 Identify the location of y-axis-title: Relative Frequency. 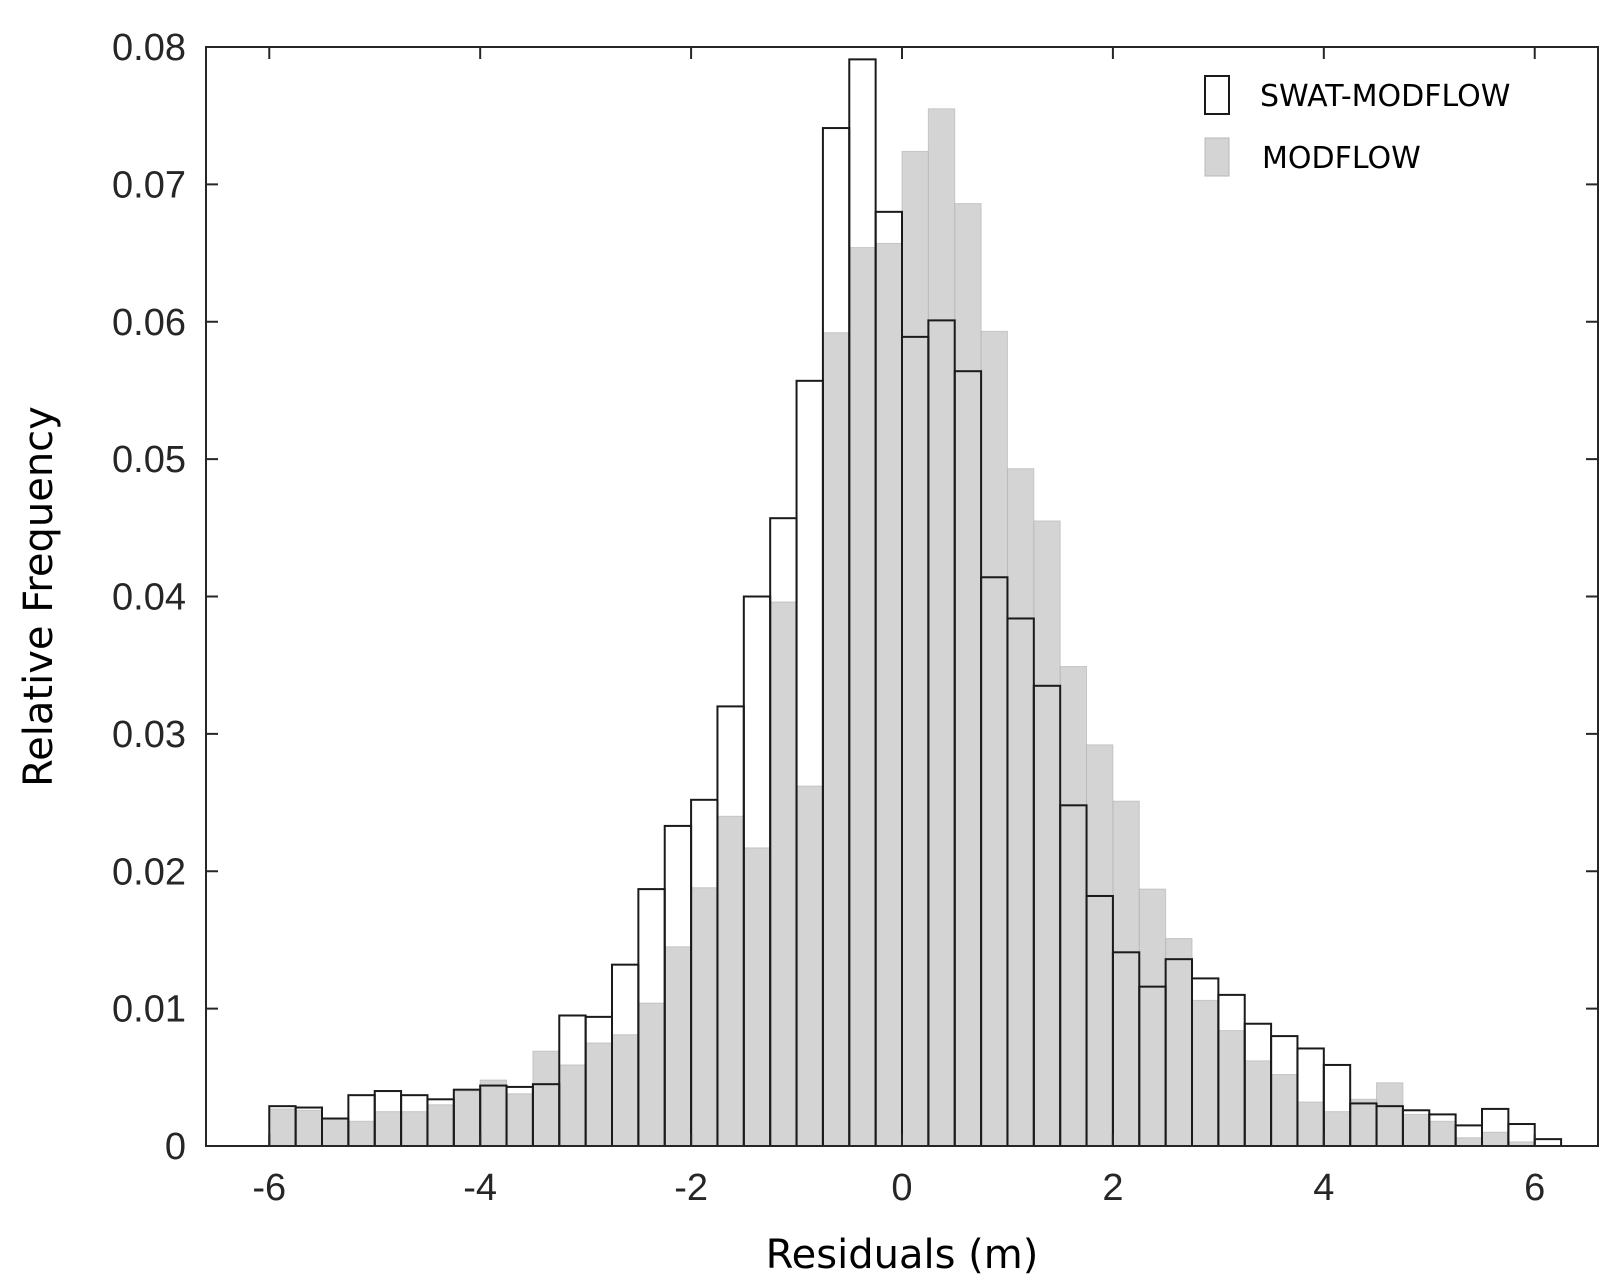
(39, 596).